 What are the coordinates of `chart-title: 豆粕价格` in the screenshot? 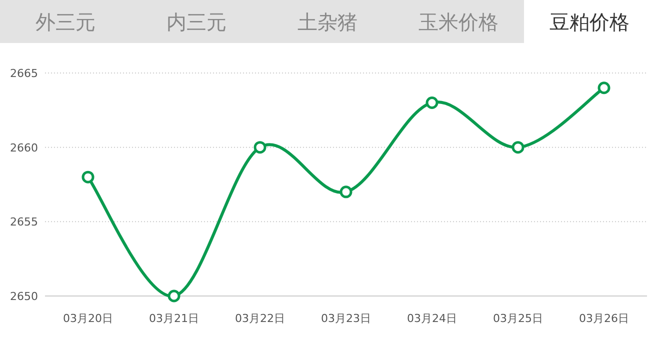 It's located at (590, 22).